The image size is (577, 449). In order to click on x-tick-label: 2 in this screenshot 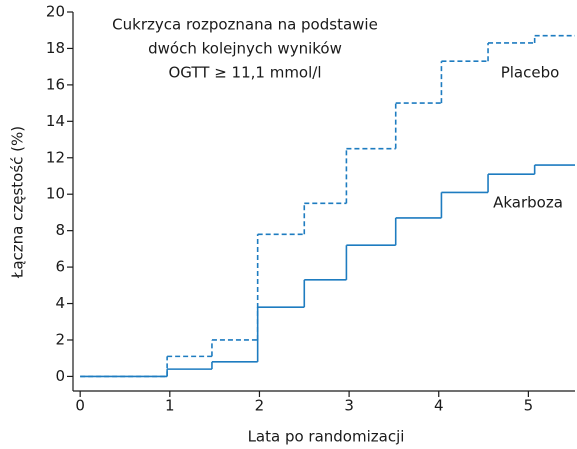, I will do `click(260, 406)`.